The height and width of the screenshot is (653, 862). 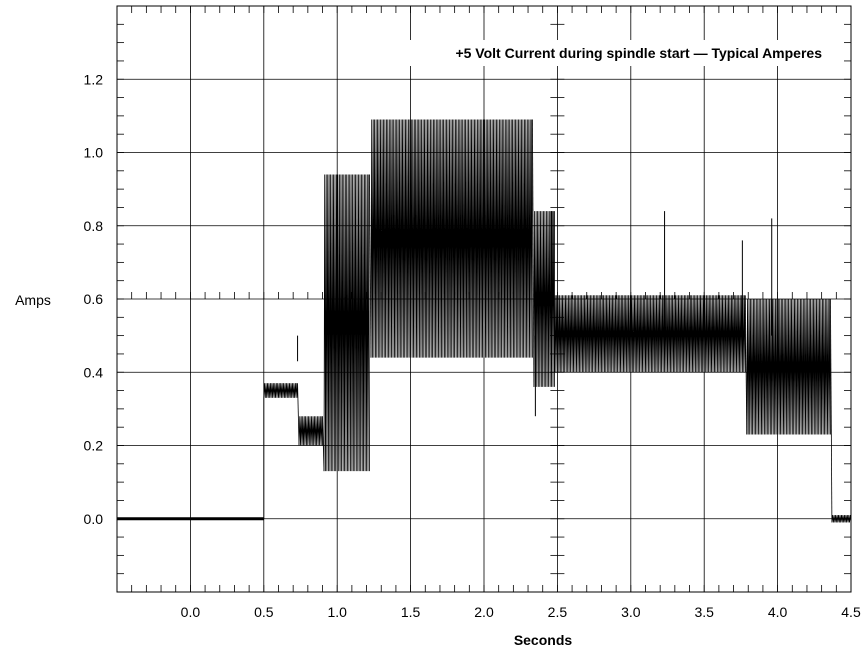 I want to click on y-tick-label: 0.6, so click(x=94, y=299).